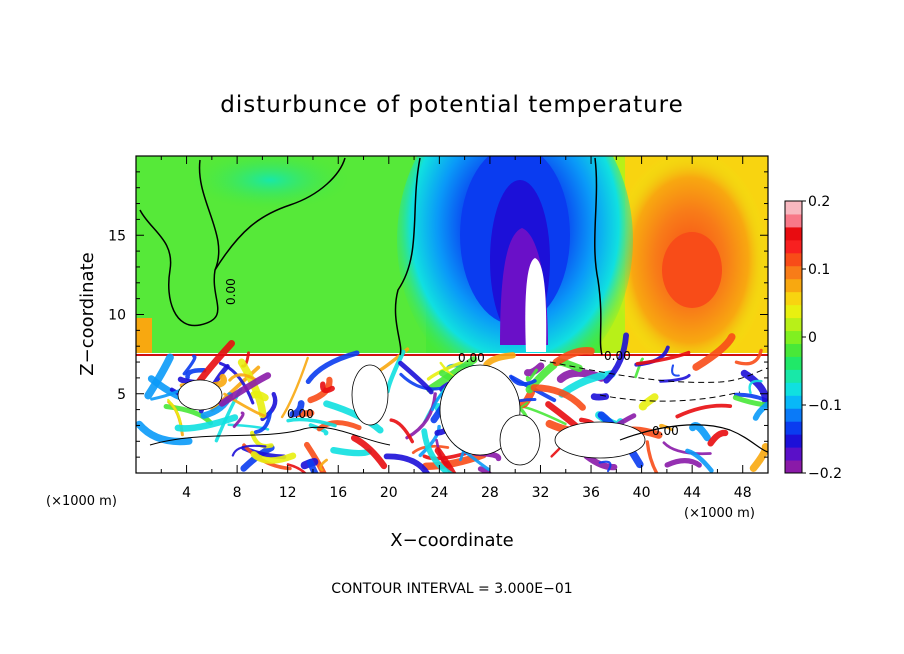  What do you see at coordinates (179, 243) in the screenshot?
I see `contour-zero-left` at bounding box center [179, 243].